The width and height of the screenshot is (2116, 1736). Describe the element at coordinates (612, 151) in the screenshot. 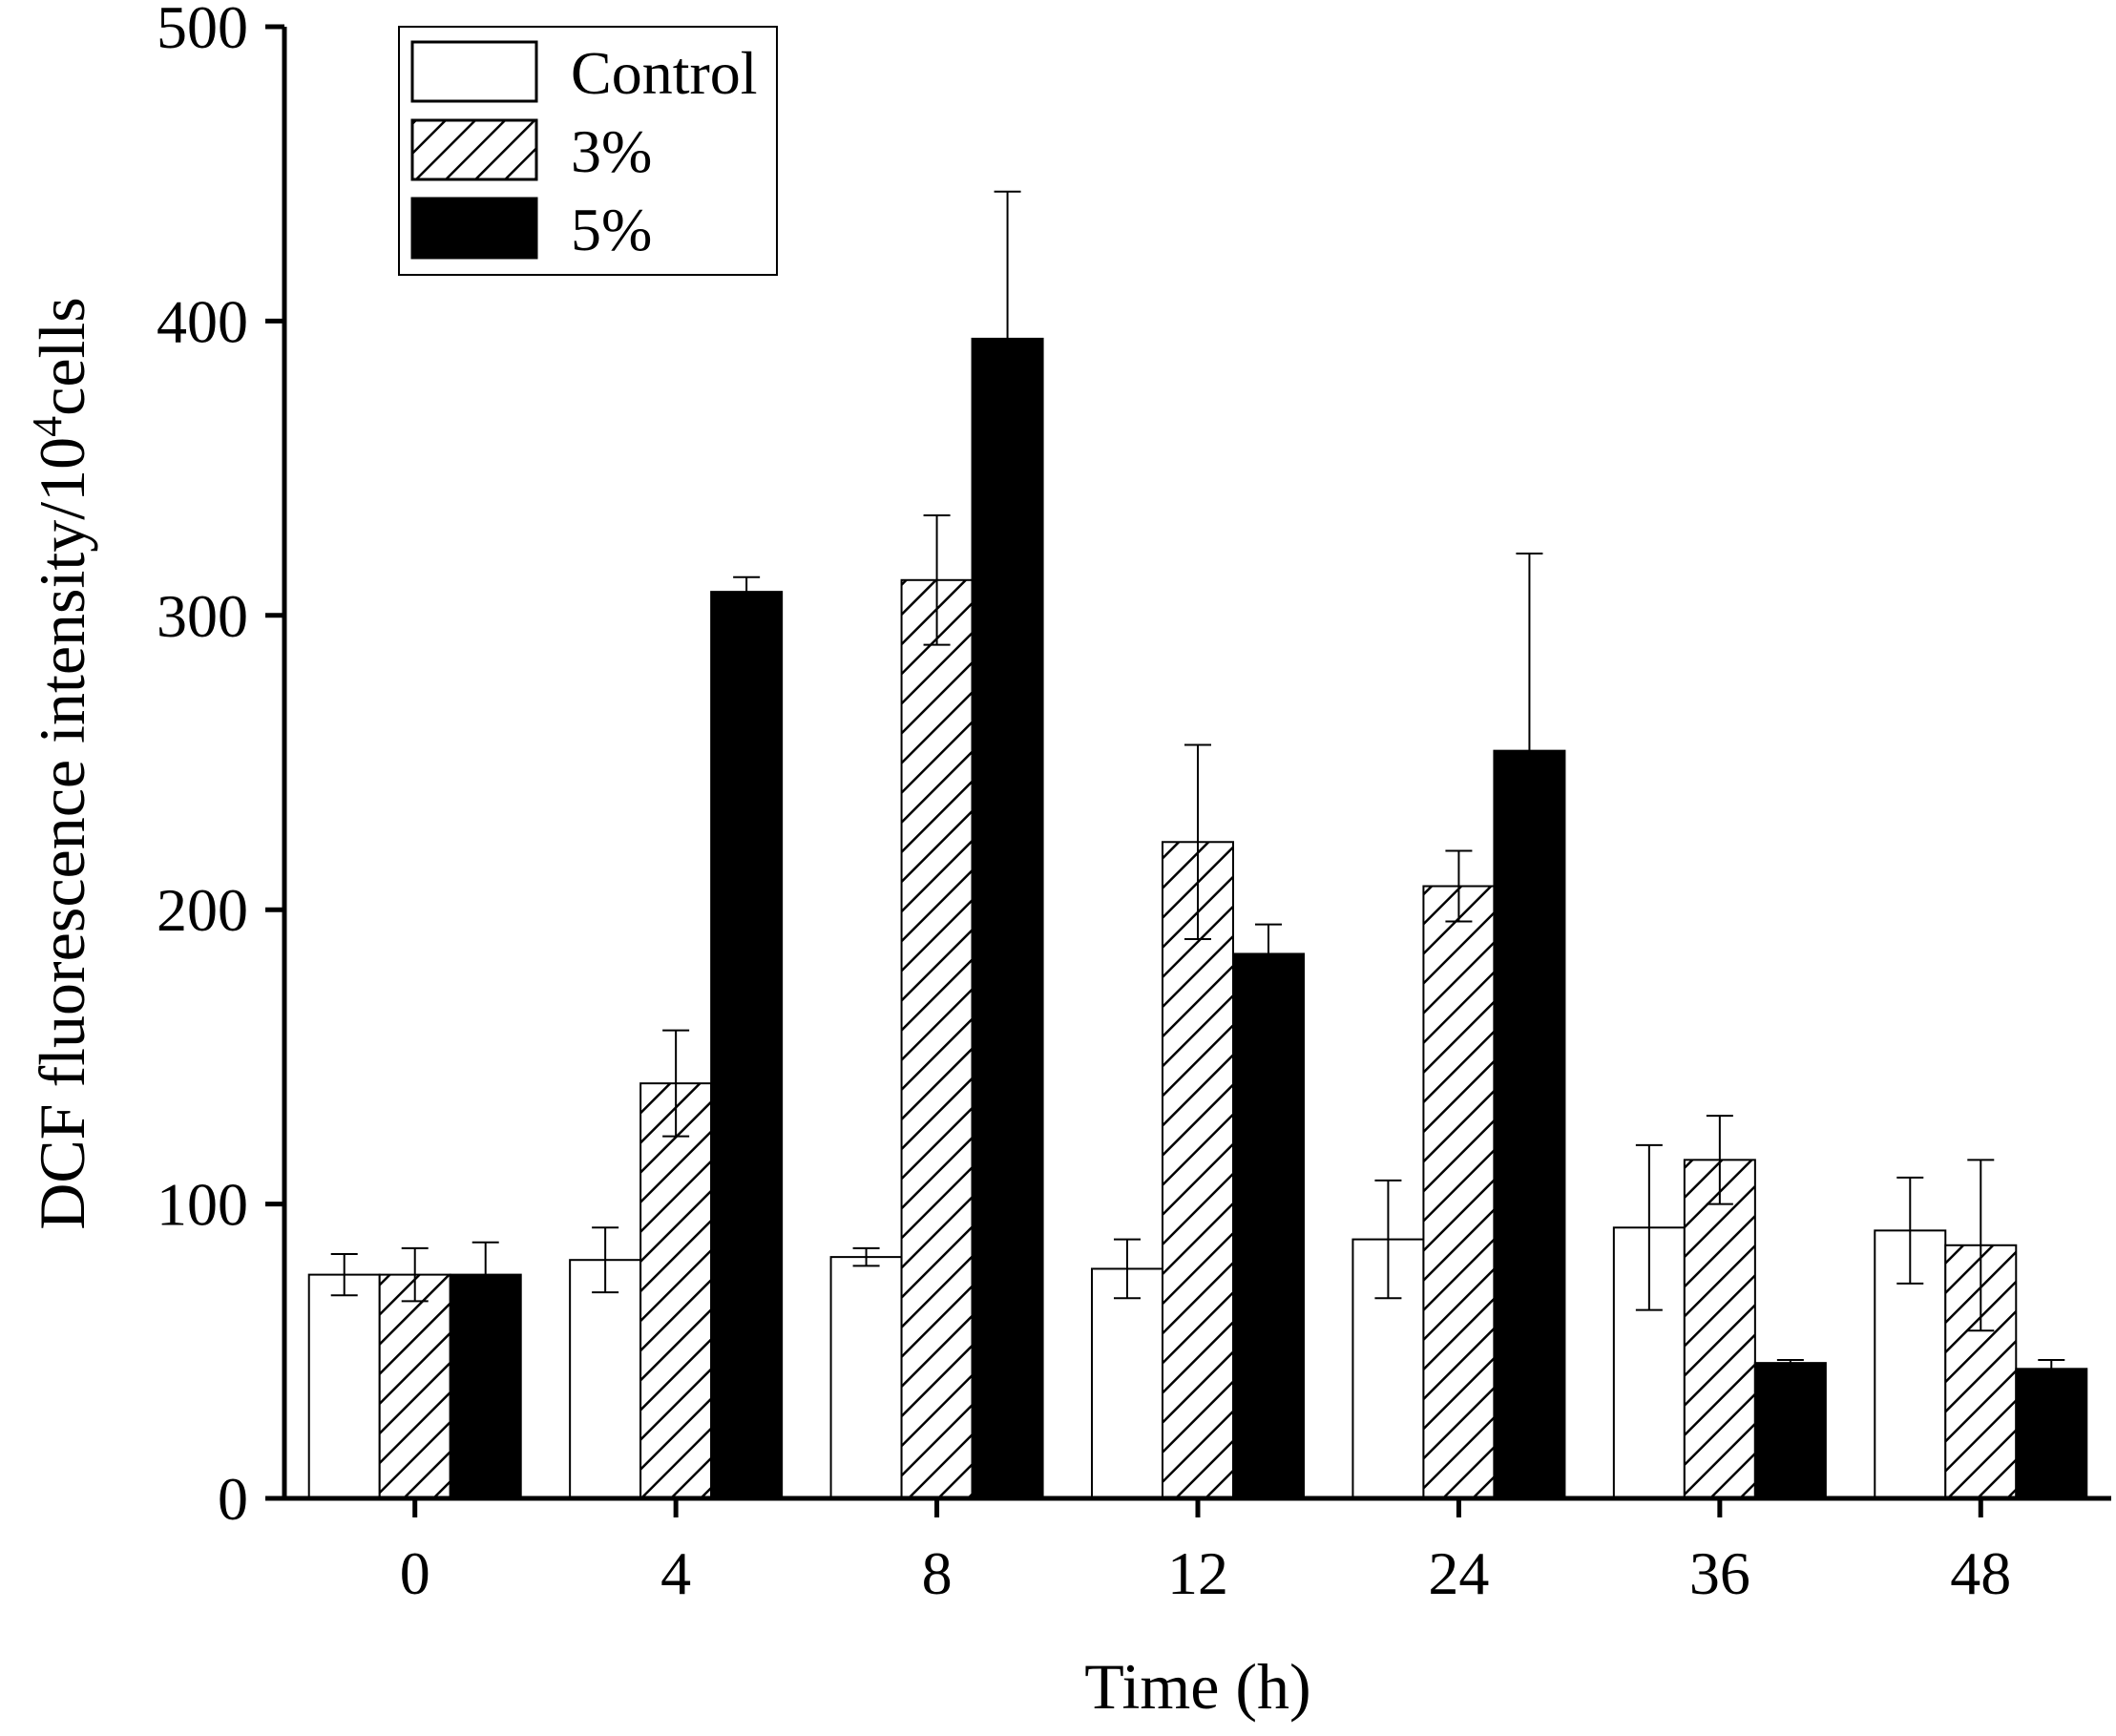

I see `legend-label: 3%` at that location.